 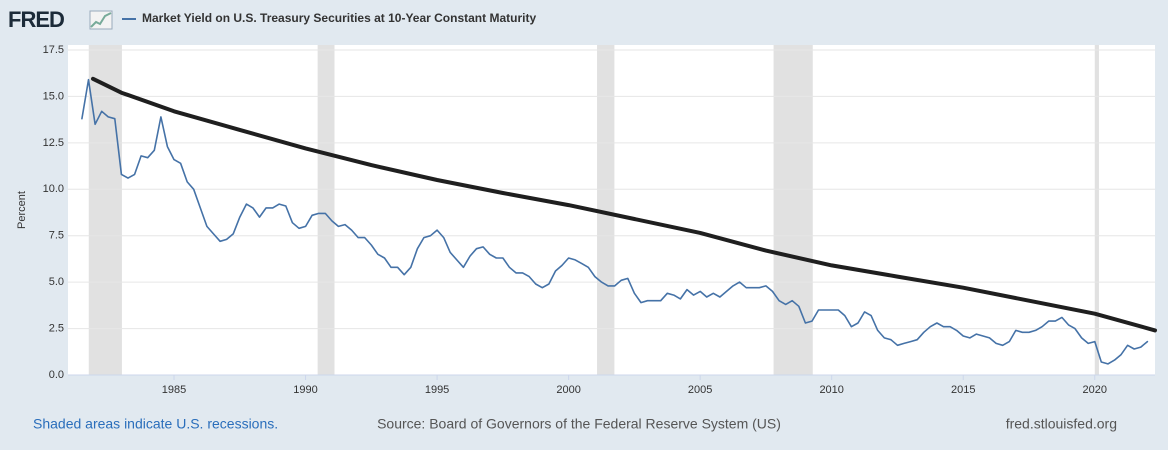 I want to click on logo: FRED, so click(x=36, y=19).